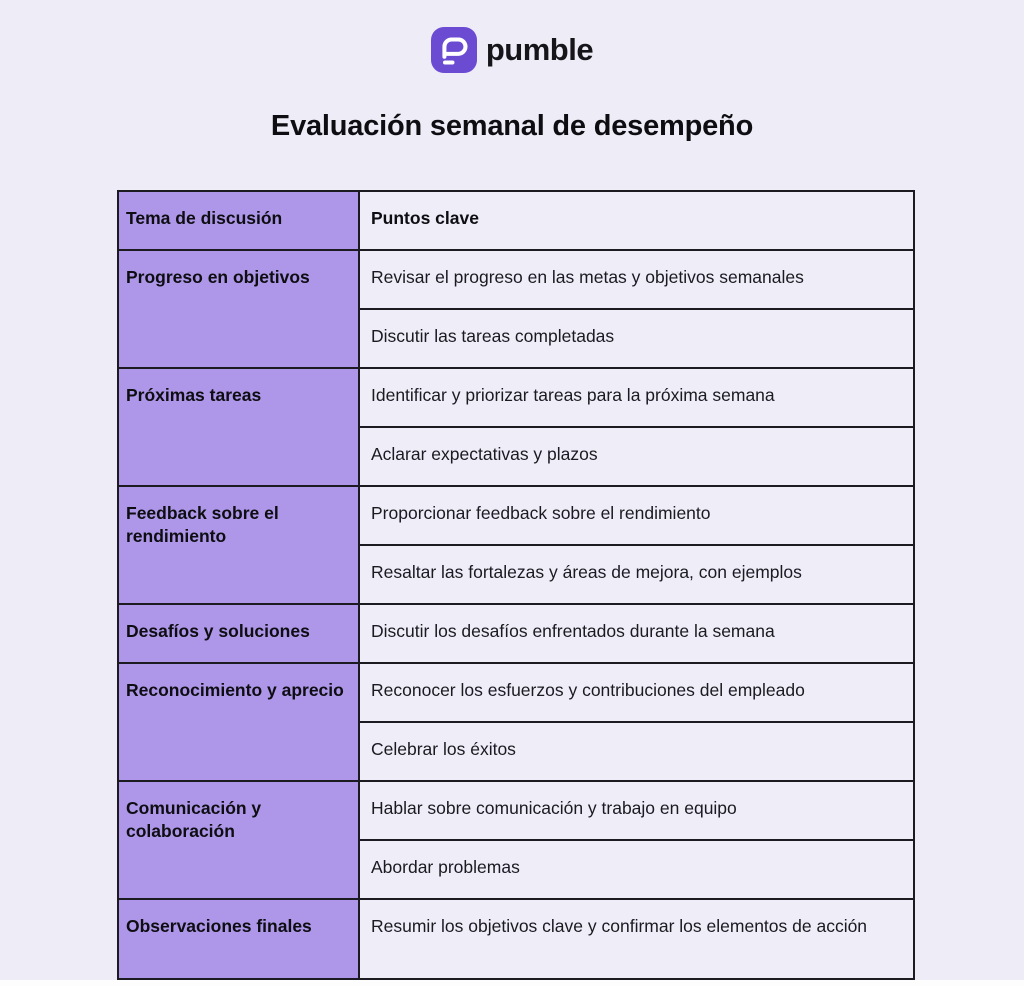 The width and height of the screenshot is (1024, 986). What do you see at coordinates (636, 869) in the screenshot?
I see `points-cell: Abordar problemas` at bounding box center [636, 869].